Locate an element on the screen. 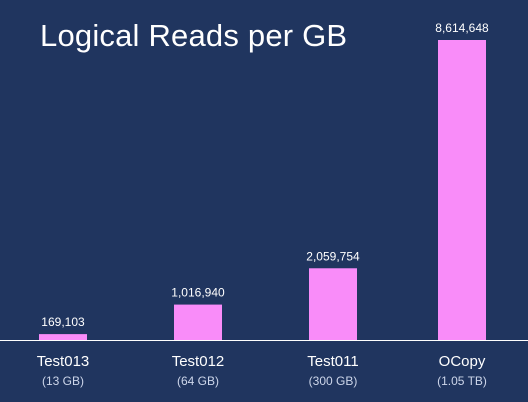  bar-test012 is located at coordinates (198, 322).